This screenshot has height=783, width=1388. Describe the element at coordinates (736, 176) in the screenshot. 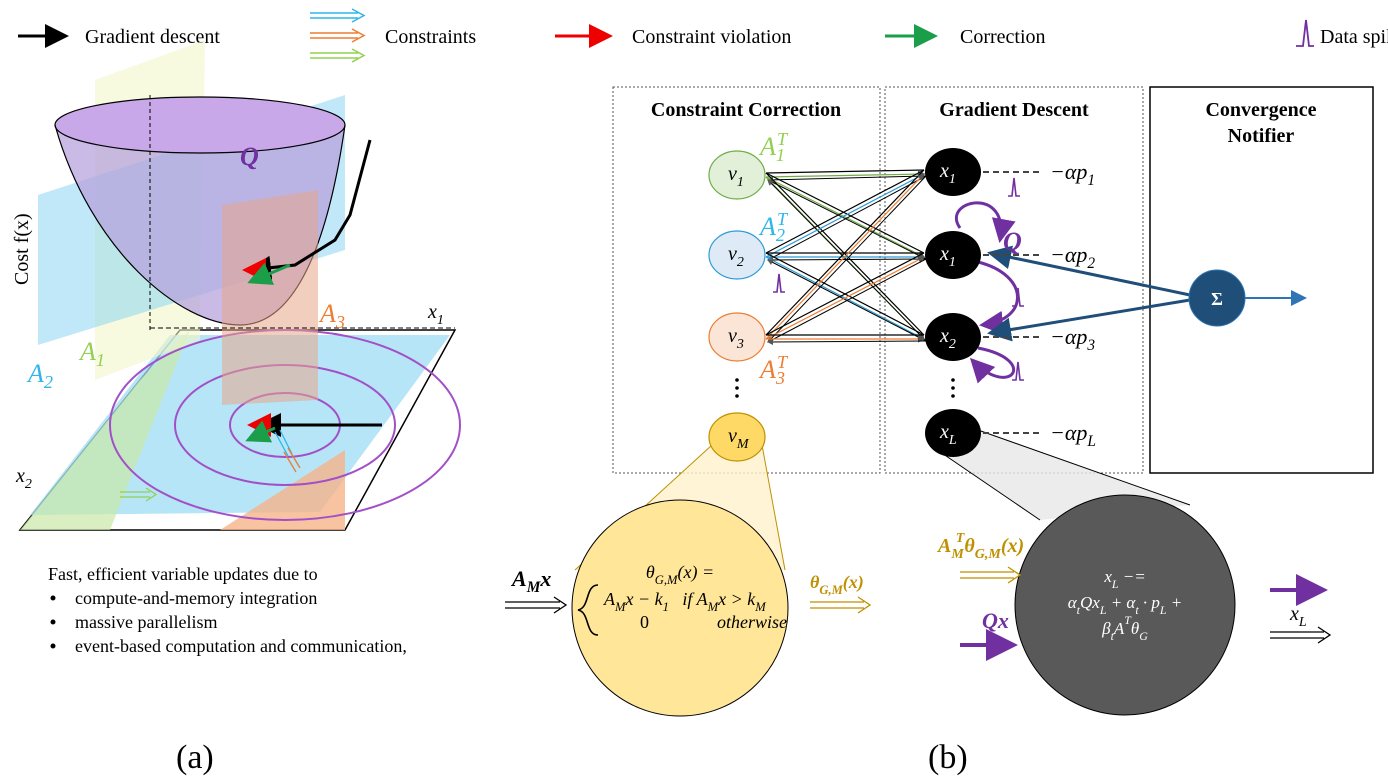

I see `constraint-node-label: v1` at that location.